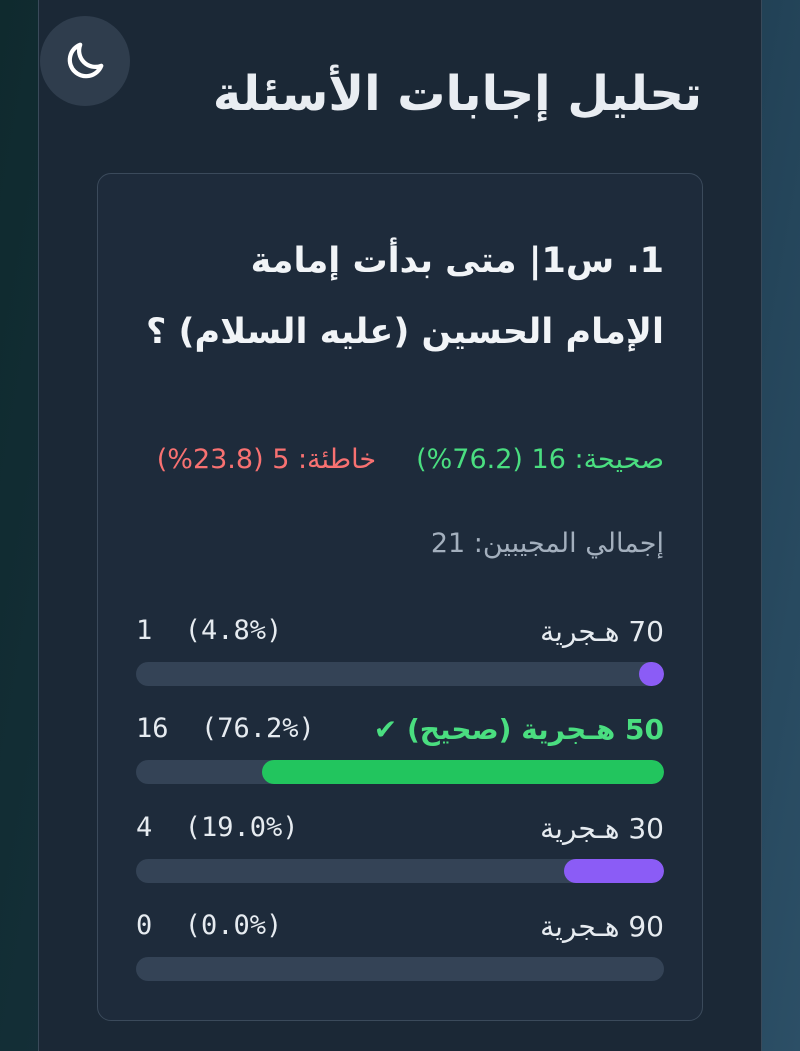 The height and width of the screenshot is (1051, 800). Describe the element at coordinates (518, 729) in the screenshot. I see `option-label: 50 هـجرية (صحيح) ✔` at that location.